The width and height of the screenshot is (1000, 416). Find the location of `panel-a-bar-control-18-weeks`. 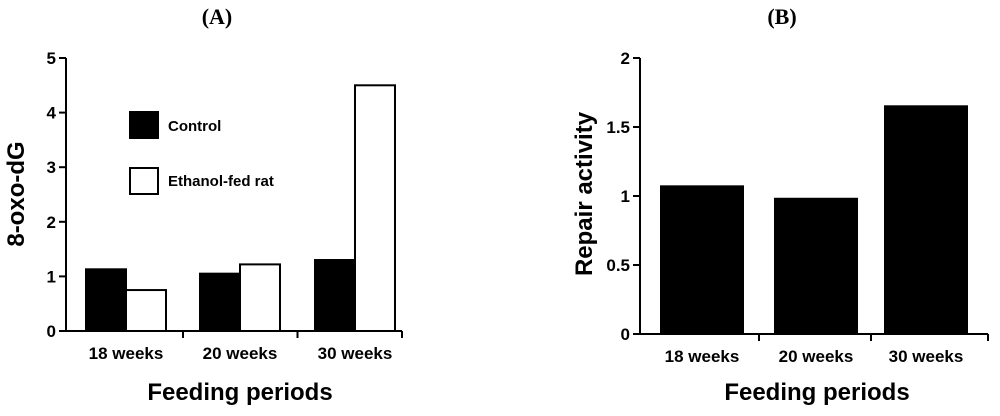

panel-a-bar-control-18-weeks is located at coordinates (106, 300).